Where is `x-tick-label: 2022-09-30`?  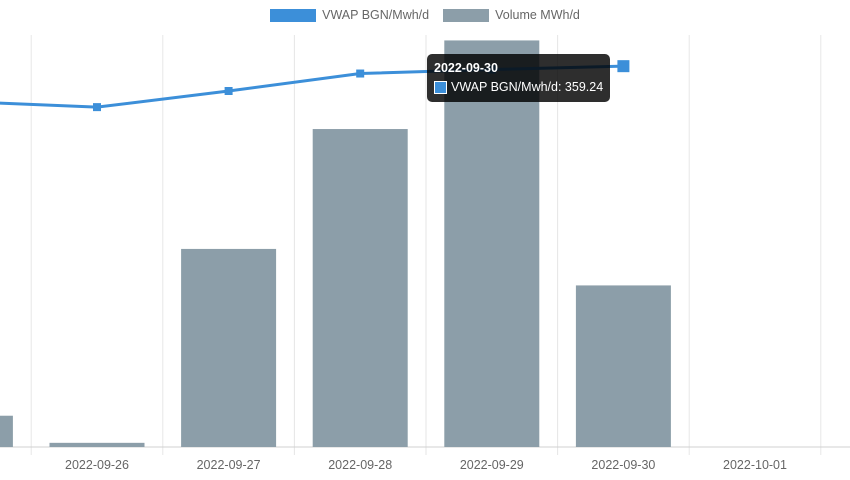 x-tick-label: 2022-09-30 is located at coordinates (623, 465).